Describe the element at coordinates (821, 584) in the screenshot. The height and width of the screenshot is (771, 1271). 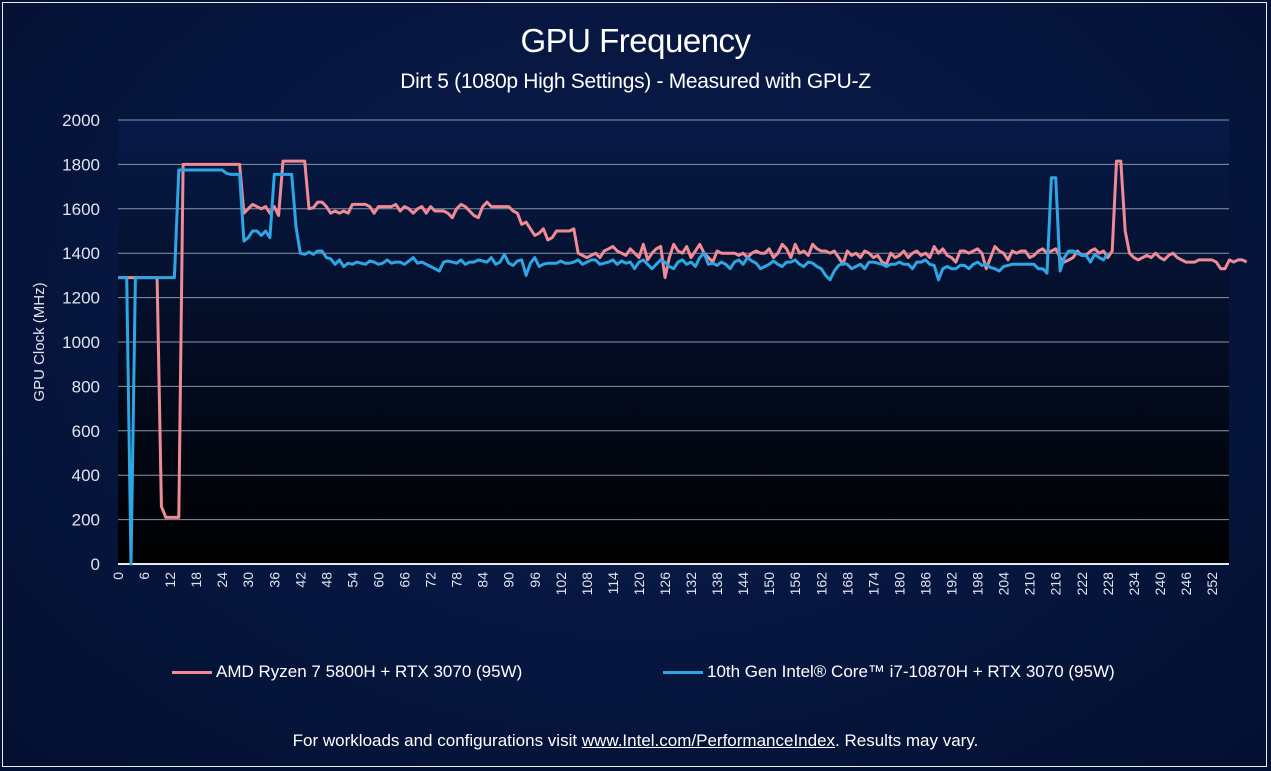
I see `x-tick-label: 162` at that location.